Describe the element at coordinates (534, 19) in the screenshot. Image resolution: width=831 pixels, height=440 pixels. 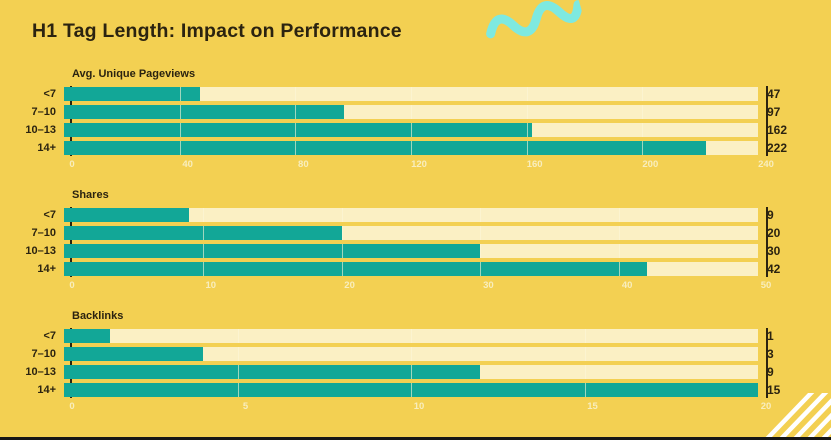
I see `squiggle-icon` at that location.